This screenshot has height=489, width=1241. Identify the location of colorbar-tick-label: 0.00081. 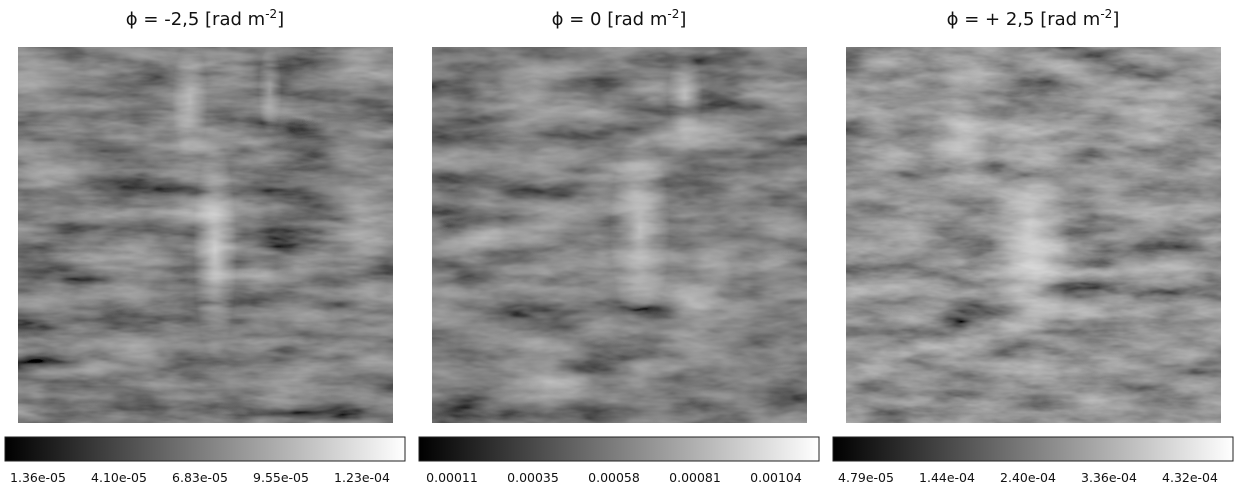
(695, 477).